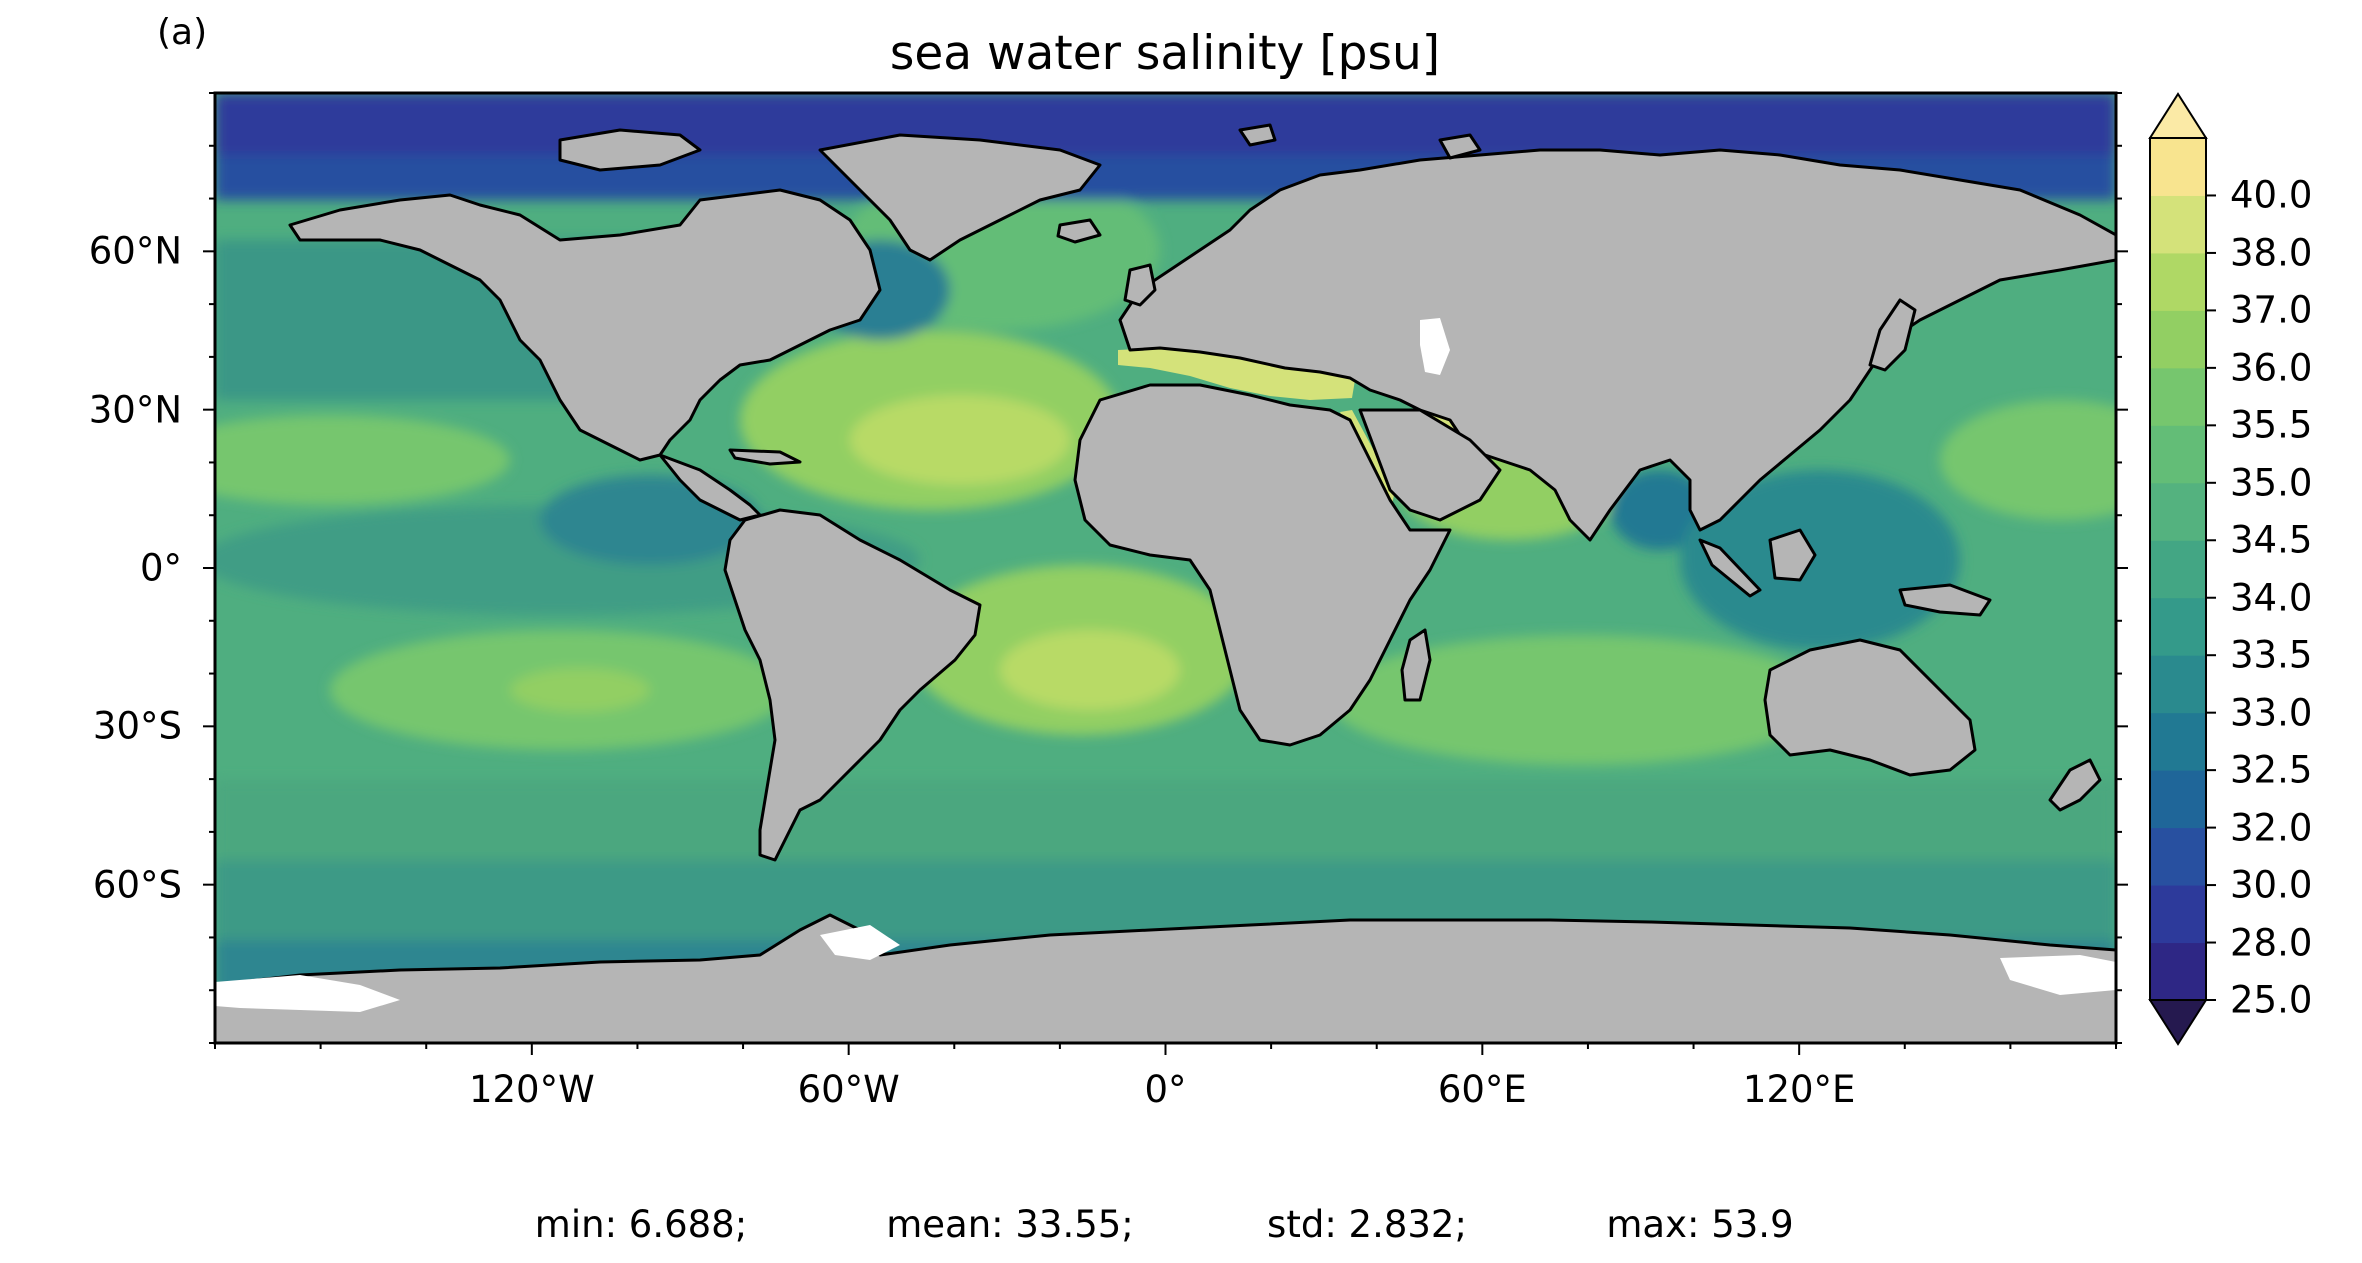 This screenshot has width=2362, height=1263. I want to click on stat-min: min: 6.688;, so click(641, 1224).